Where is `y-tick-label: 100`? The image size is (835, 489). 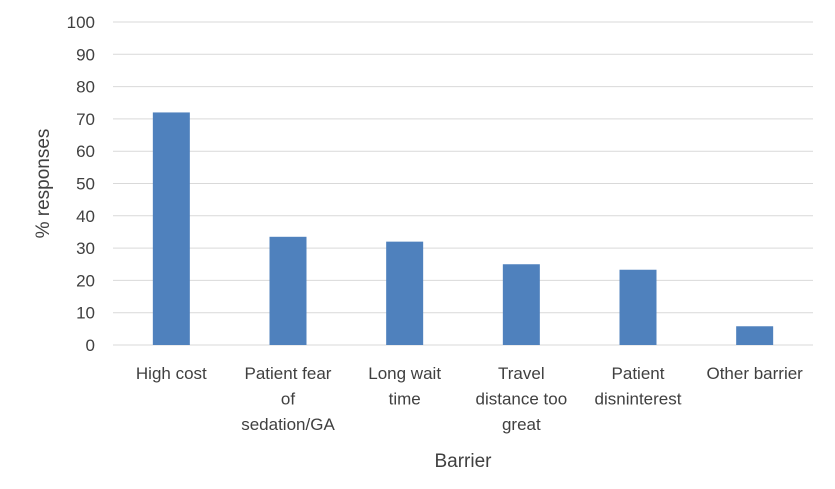 y-tick-label: 100 is located at coordinates (81, 22).